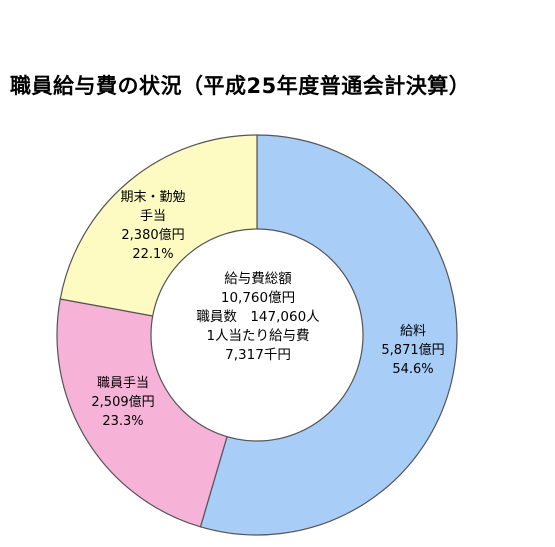 The image size is (555, 547). What do you see at coordinates (152, 216) in the screenshot?
I see `label-bonus-name-line2: 手当` at bounding box center [152, 216].